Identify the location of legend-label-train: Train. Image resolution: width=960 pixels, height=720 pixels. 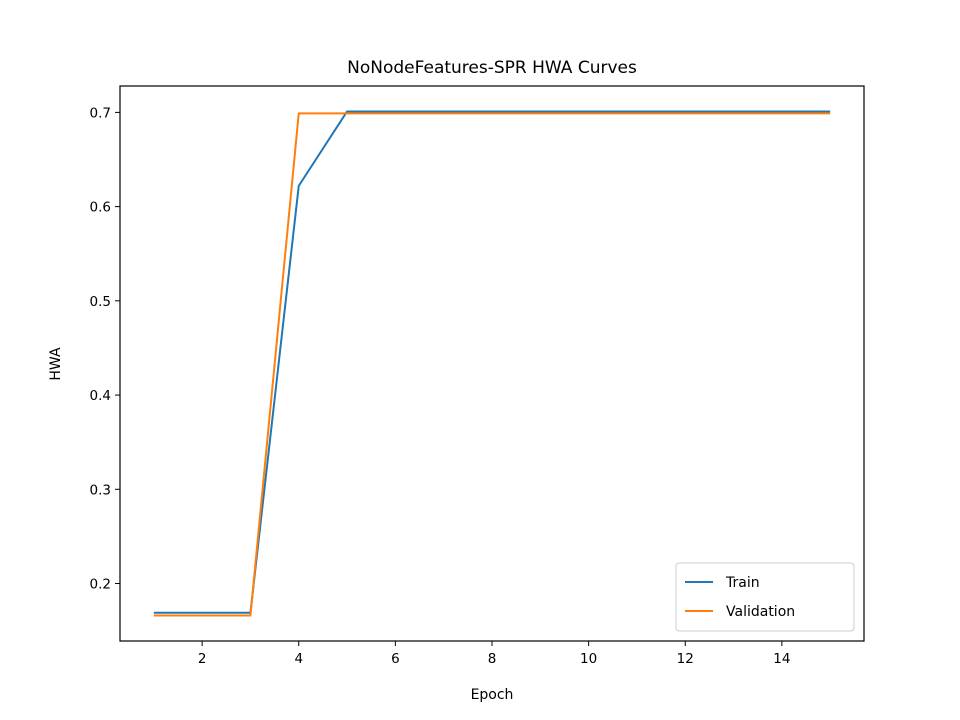
(742, 583).